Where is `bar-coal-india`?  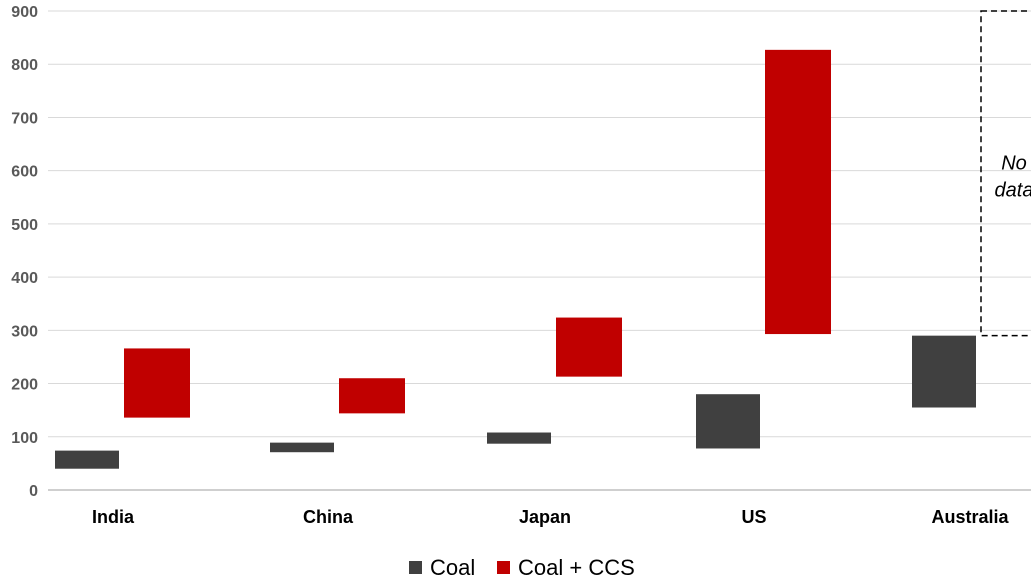
bar-coal-india is located at coordinates (87, 459).